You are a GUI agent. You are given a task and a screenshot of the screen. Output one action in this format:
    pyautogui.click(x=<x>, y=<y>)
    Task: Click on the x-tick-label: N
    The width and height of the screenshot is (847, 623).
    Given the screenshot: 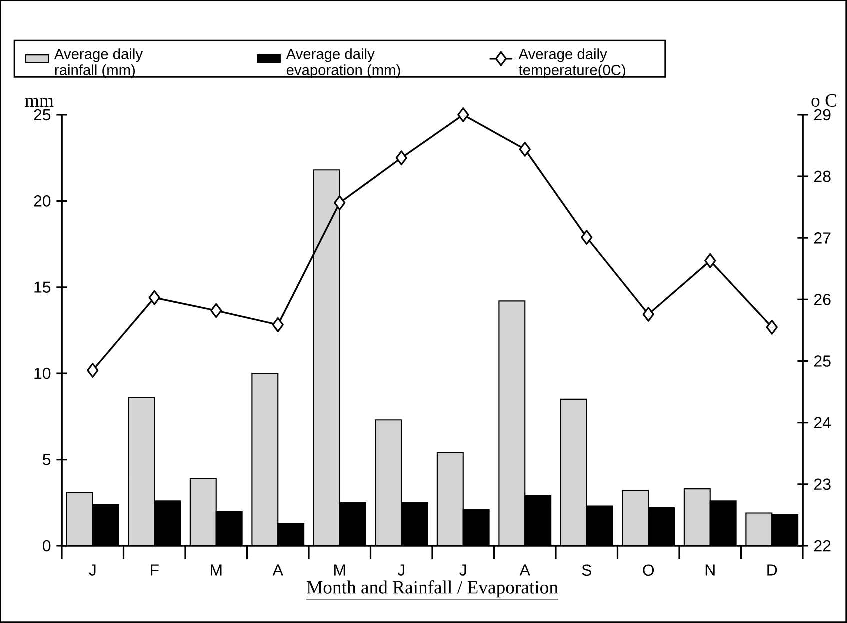 What is the action you would take?
    pyautogui.click(x=710, y=570)
    